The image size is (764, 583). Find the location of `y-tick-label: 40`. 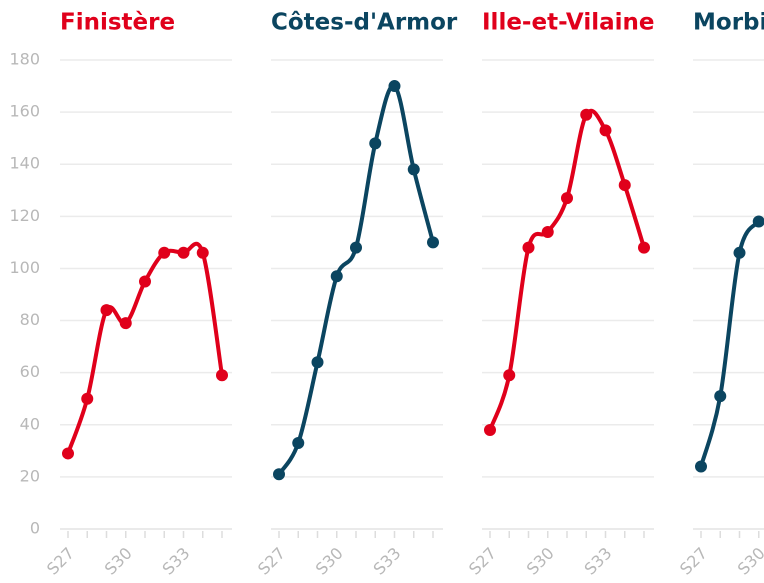

y-tick-label: 40 is located at coordinates (30, 423).